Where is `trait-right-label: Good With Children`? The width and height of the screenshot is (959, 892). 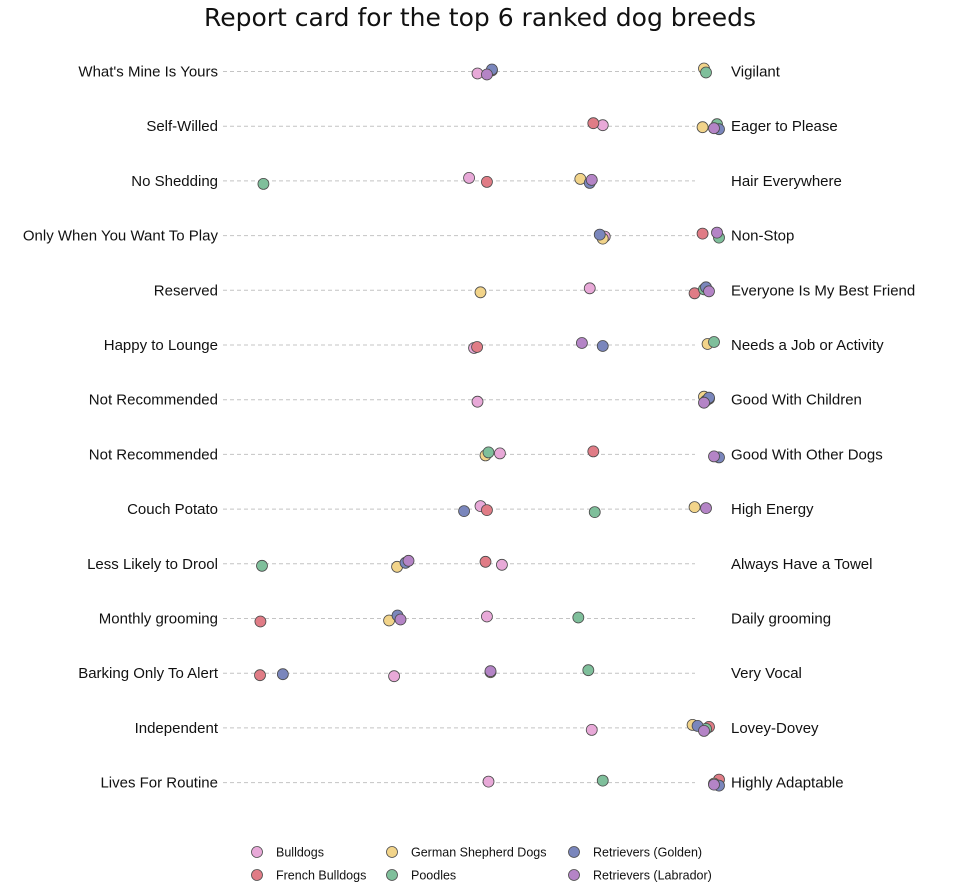 trait-right-label: Good With Children is located at coordinates (796, 400).